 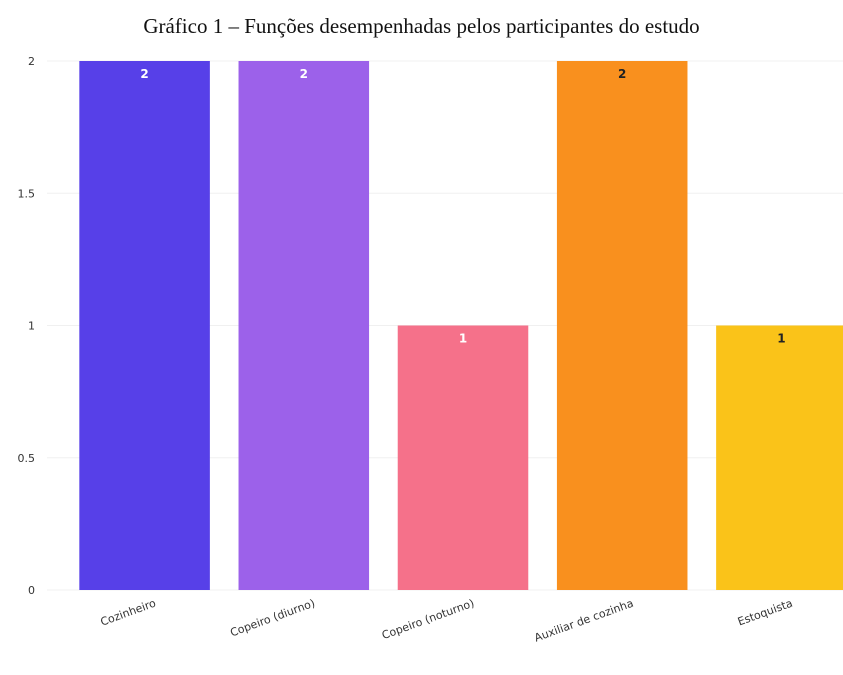 I want to click on y-axis-ticks: 0 0.5 1 1.5 2, so click(x=27, y=326).